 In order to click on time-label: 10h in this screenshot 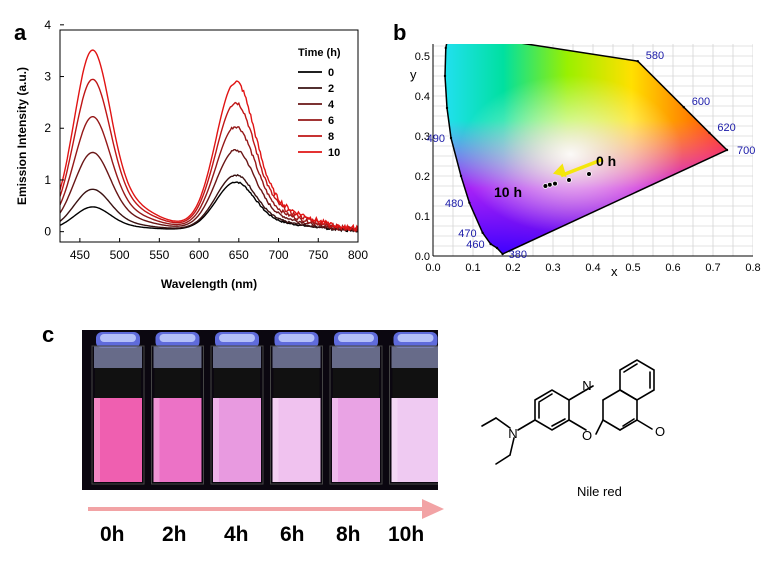, I will do `click(406, 534)`.